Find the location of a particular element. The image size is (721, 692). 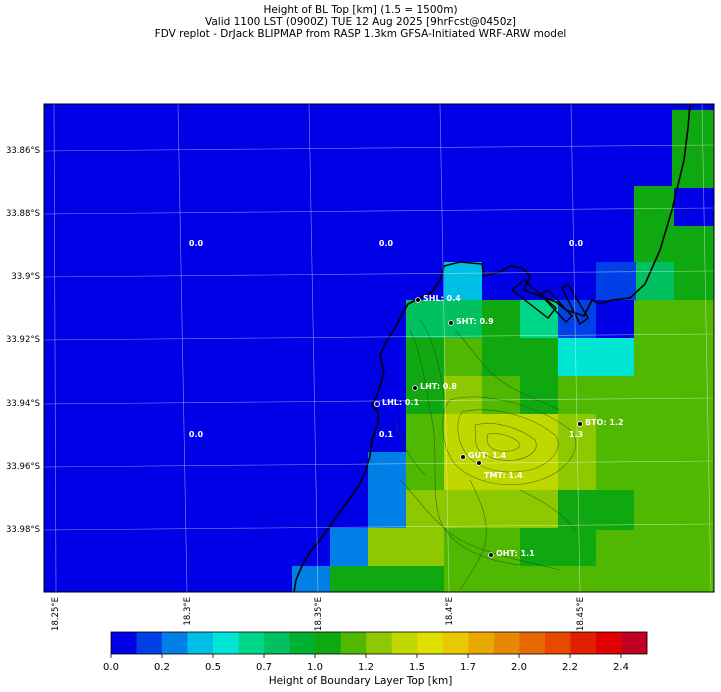

colorbar-tick: 0.7 is located at coordinates (264, 667).